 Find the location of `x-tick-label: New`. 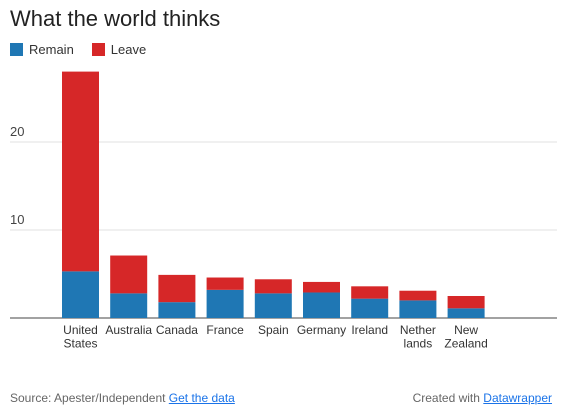

x-tick-label: New is located at coordinates (466, 330).